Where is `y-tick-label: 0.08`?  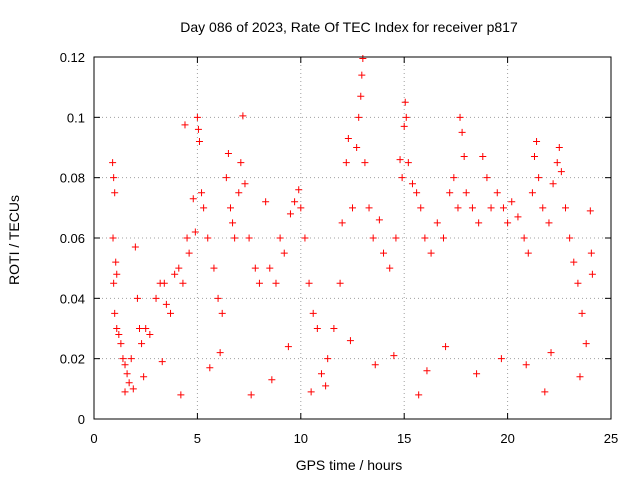 y-tick-label: 0.08 is located at coordinates (72, 178).